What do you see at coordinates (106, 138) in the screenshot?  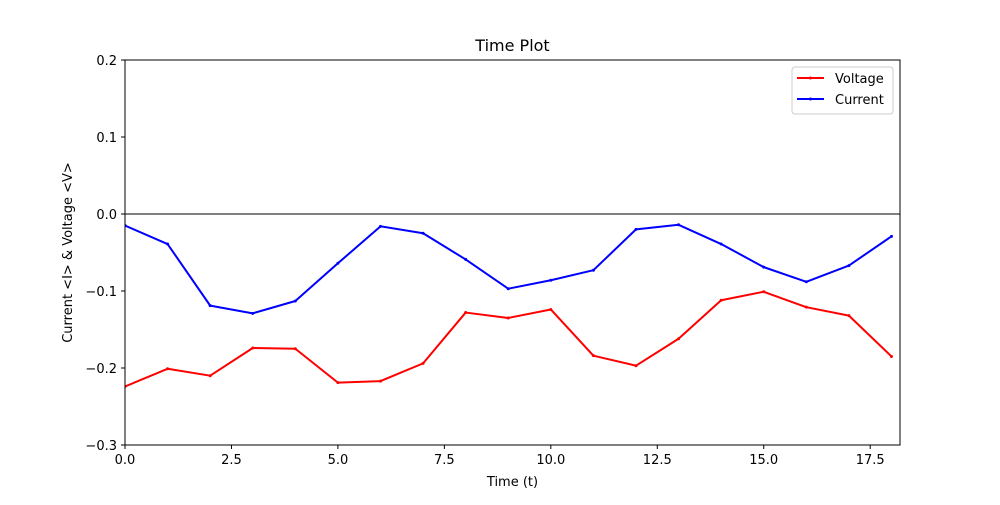 I see `y-tick-label: 0.1` at bounding box center [106, 138].